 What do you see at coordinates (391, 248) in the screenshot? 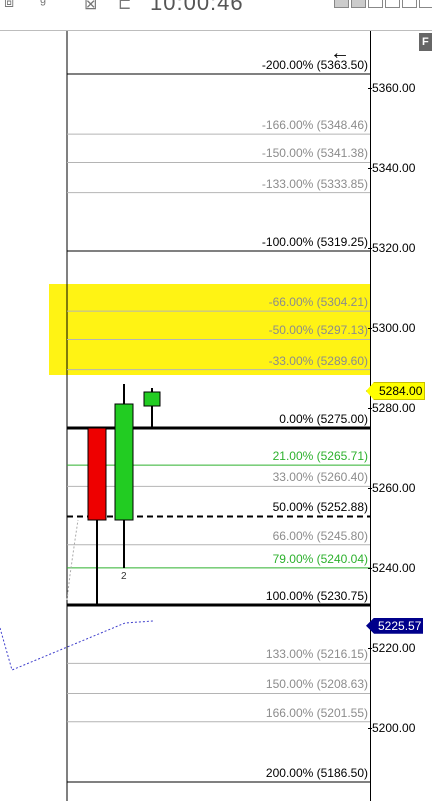
I see `y-axis-tick-label: 5320.00` at bounding box center [391, 248].